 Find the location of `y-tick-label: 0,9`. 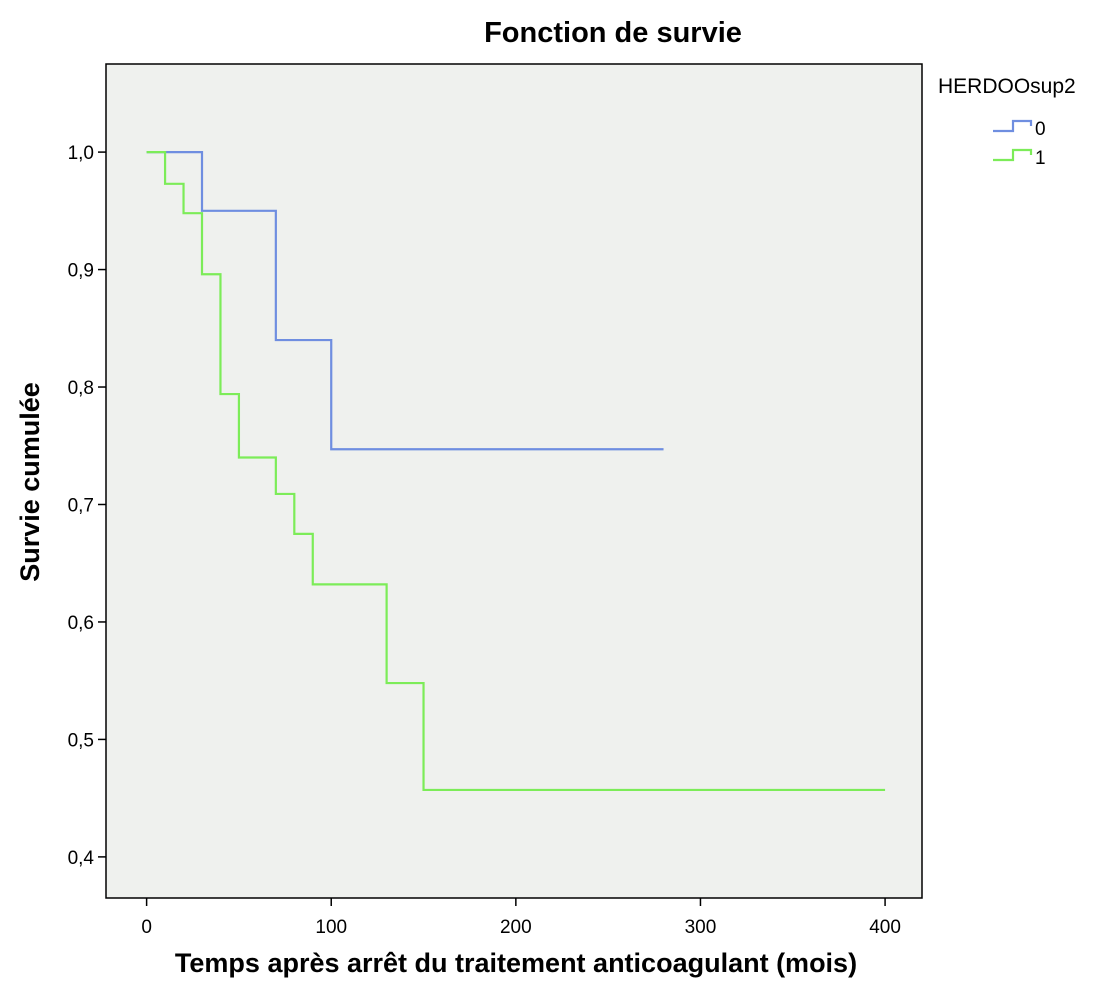

y-tick-label: 0,9 is located at coordinates (81, 271).